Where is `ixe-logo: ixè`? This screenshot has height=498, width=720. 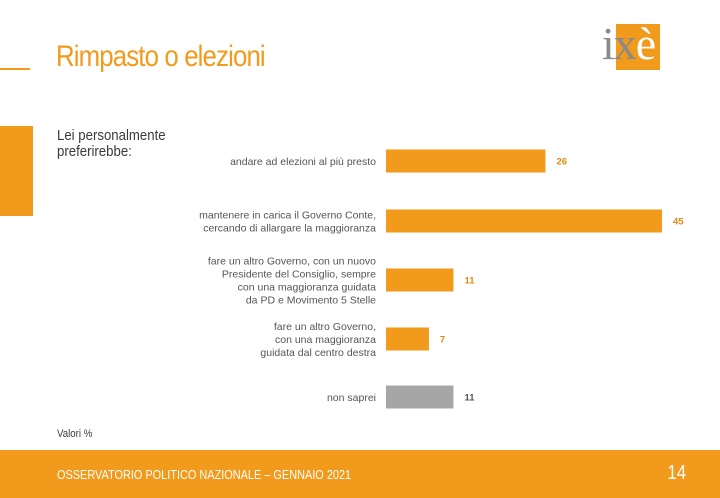 ixe-logo: ixè is located at coordinates (631, 44).